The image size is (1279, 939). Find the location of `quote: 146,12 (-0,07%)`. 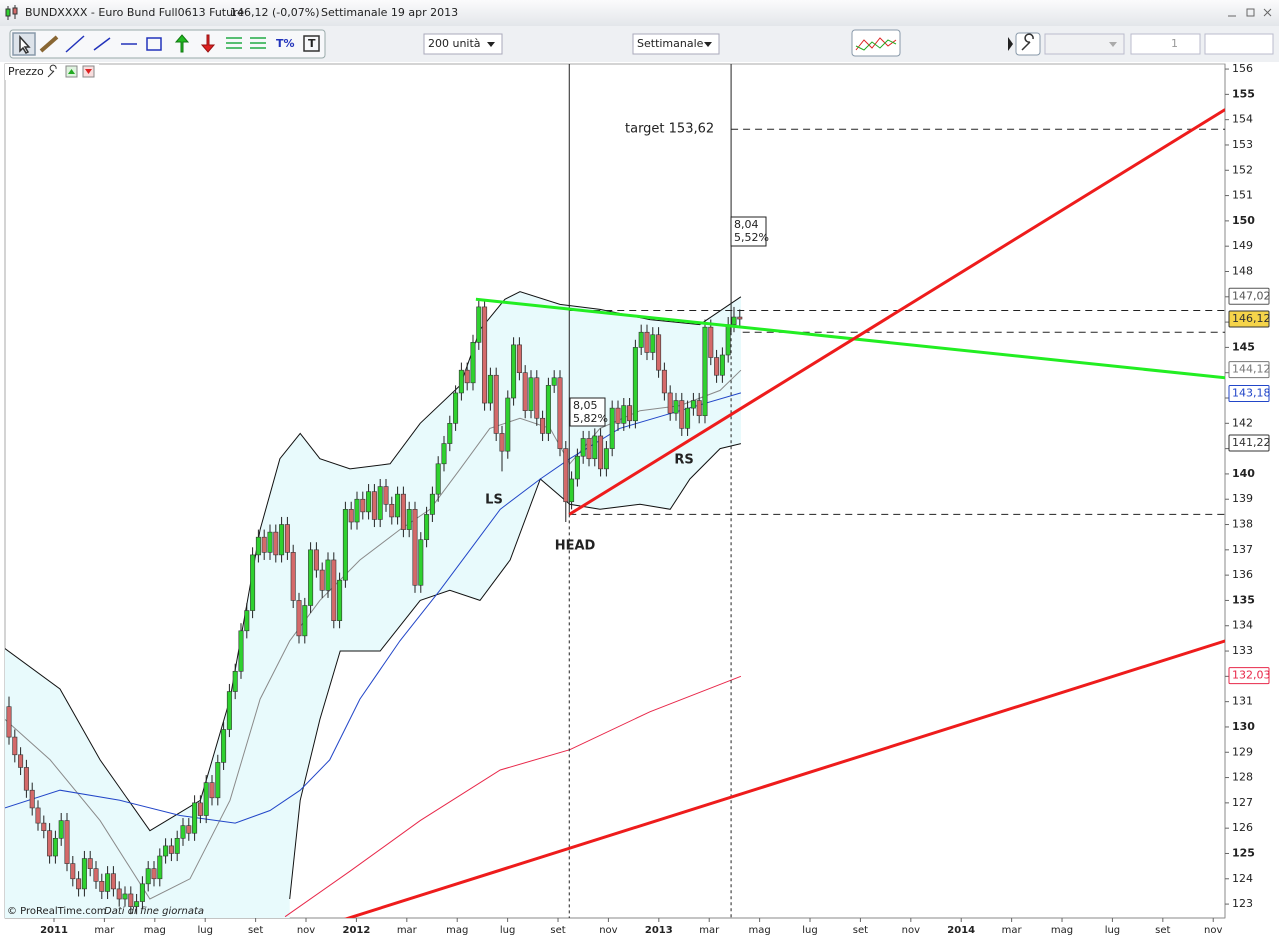

quote: 146,12 (-0,07%) is located at coordinates (274, 12).